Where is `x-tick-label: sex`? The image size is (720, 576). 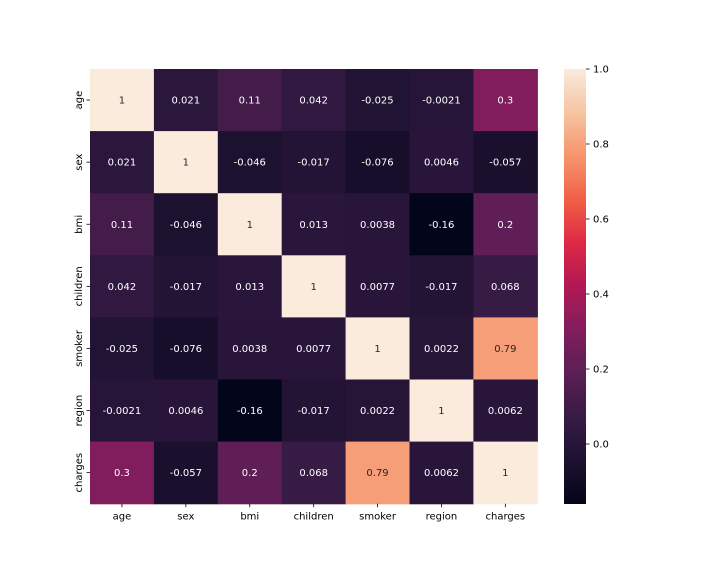 x-tick-label: sex is located at coordinates (185, 517).